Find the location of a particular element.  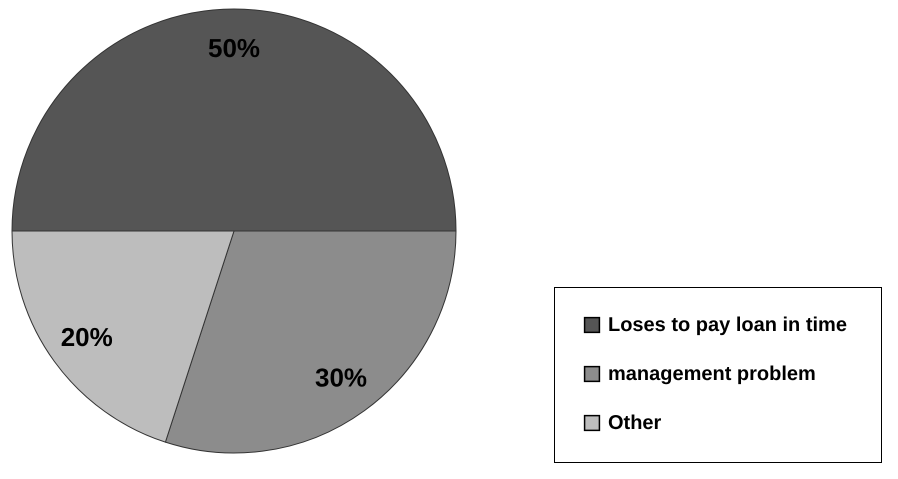

legend-label: management problem is located at coordinates (712, 374).